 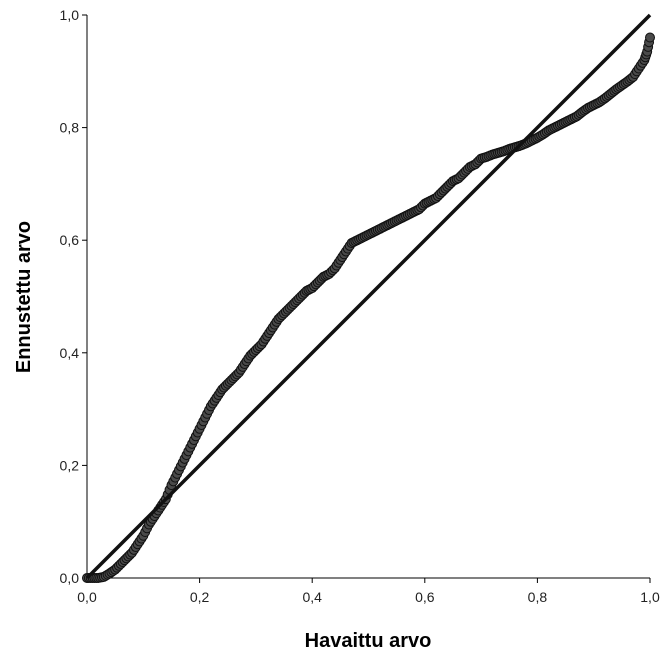 What do you see at coordinates (70, 353) in the screenshot?
I see `y-tick-label: 0,4` at bounding box center [70, 353].